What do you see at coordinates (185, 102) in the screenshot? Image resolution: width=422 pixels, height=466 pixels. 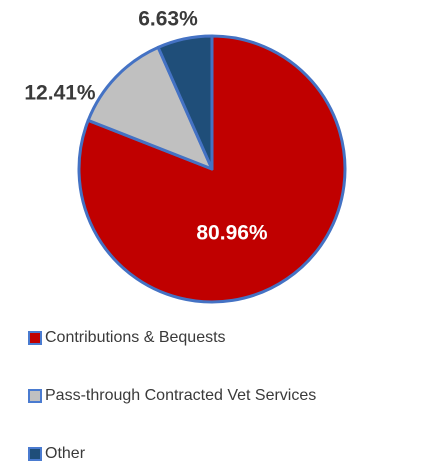 I see `slice-other` at bounding box center [185, 102].